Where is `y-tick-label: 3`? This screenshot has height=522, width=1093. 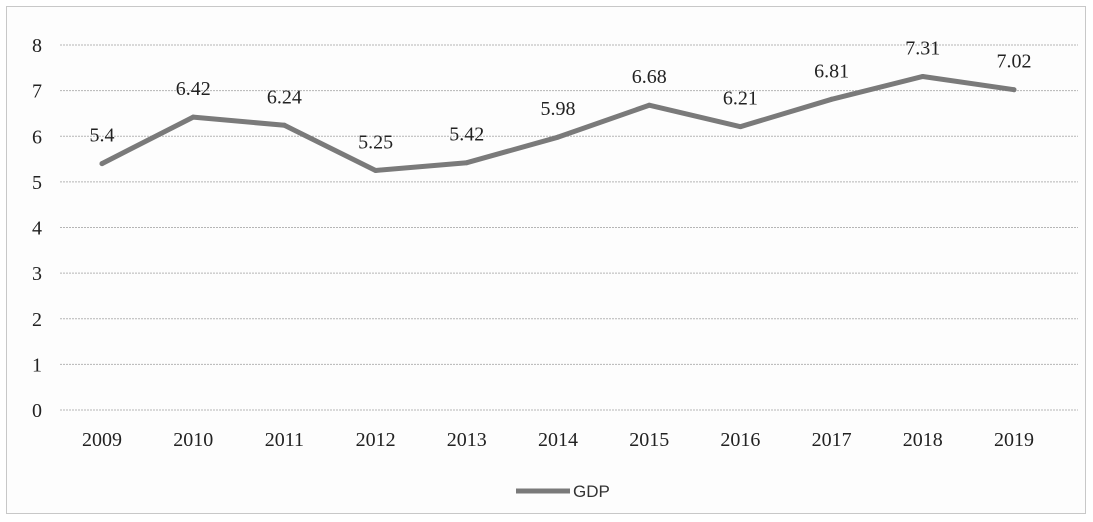 y-tick-label: 3 is located at coordinates (37, 274).